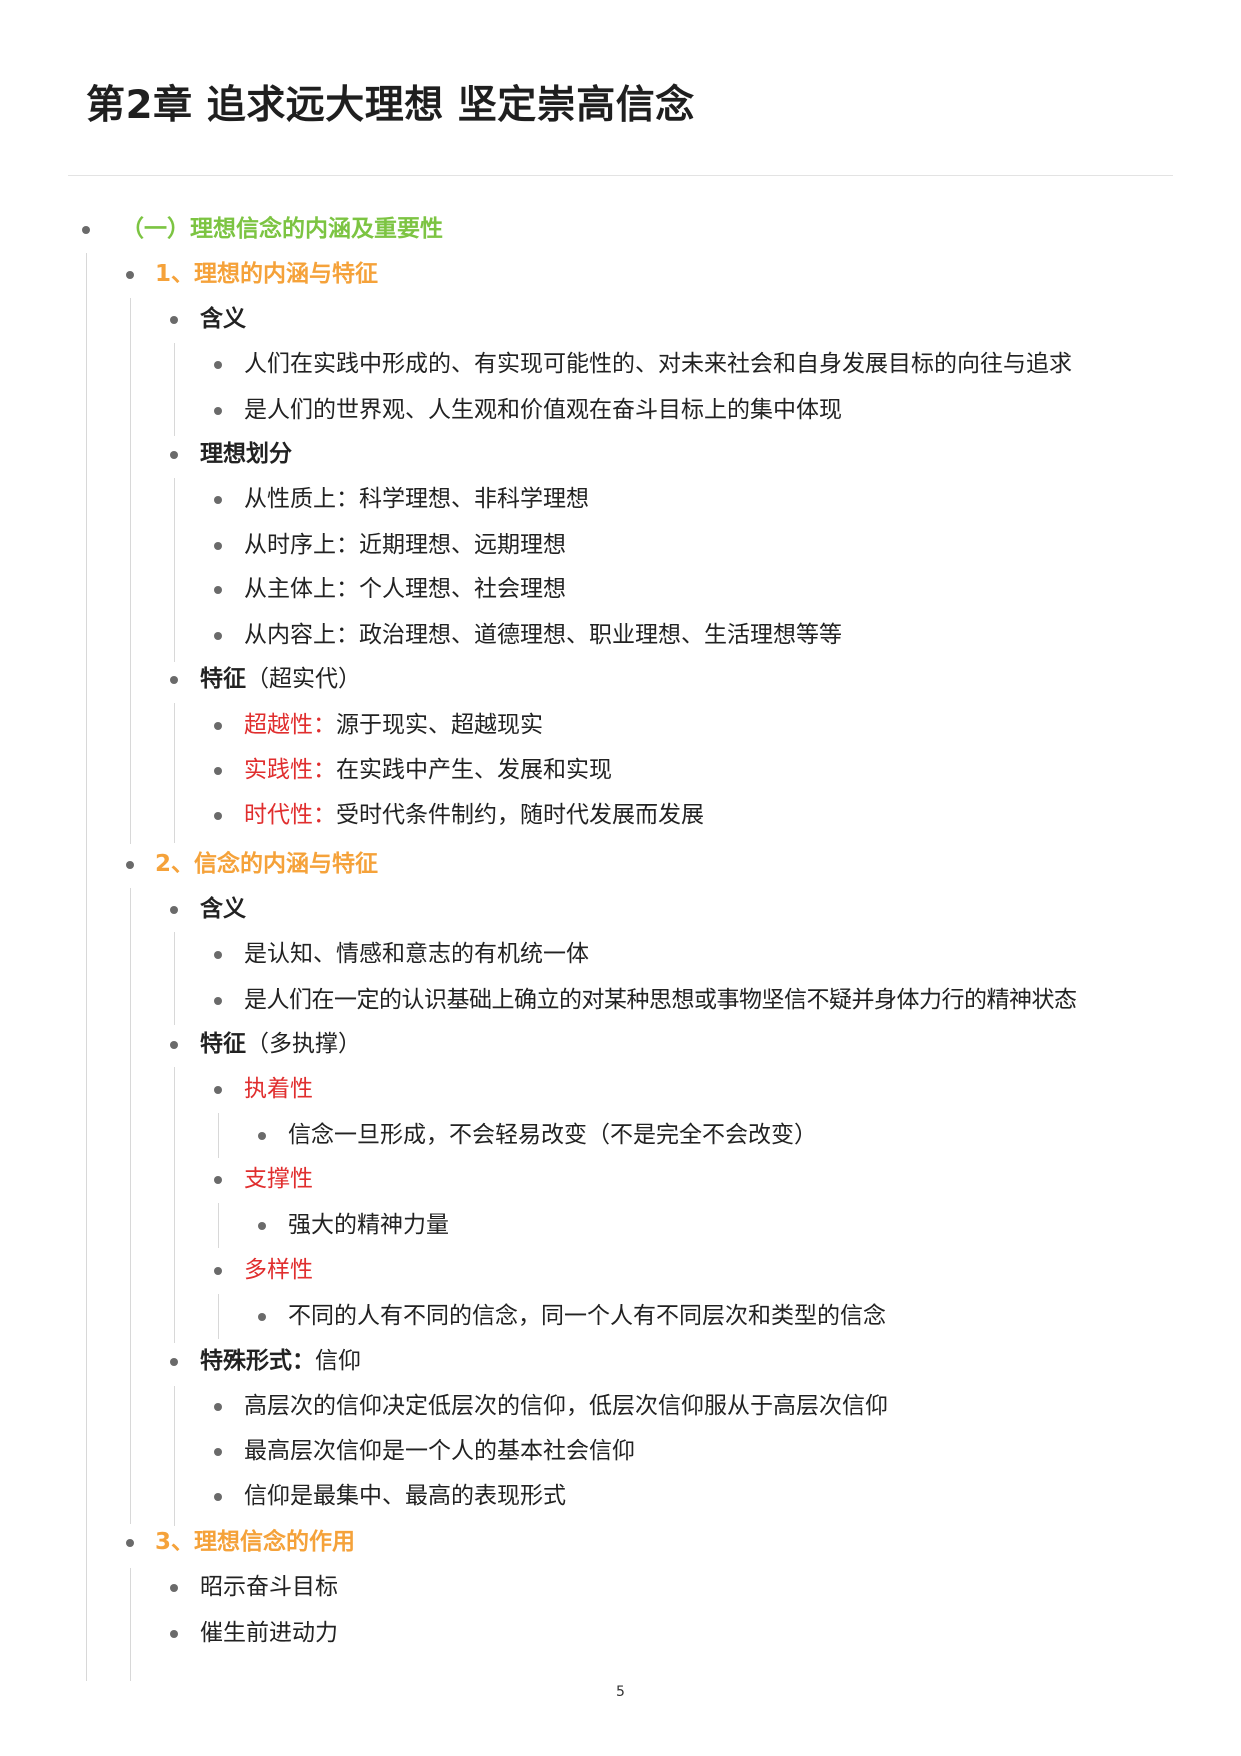  What do you see at coordinates (390, 105) in the screenshot?
I see `chapter-title: 第2章 追求远大理想 坚定崇高信念` at bounding box center [390, 105].